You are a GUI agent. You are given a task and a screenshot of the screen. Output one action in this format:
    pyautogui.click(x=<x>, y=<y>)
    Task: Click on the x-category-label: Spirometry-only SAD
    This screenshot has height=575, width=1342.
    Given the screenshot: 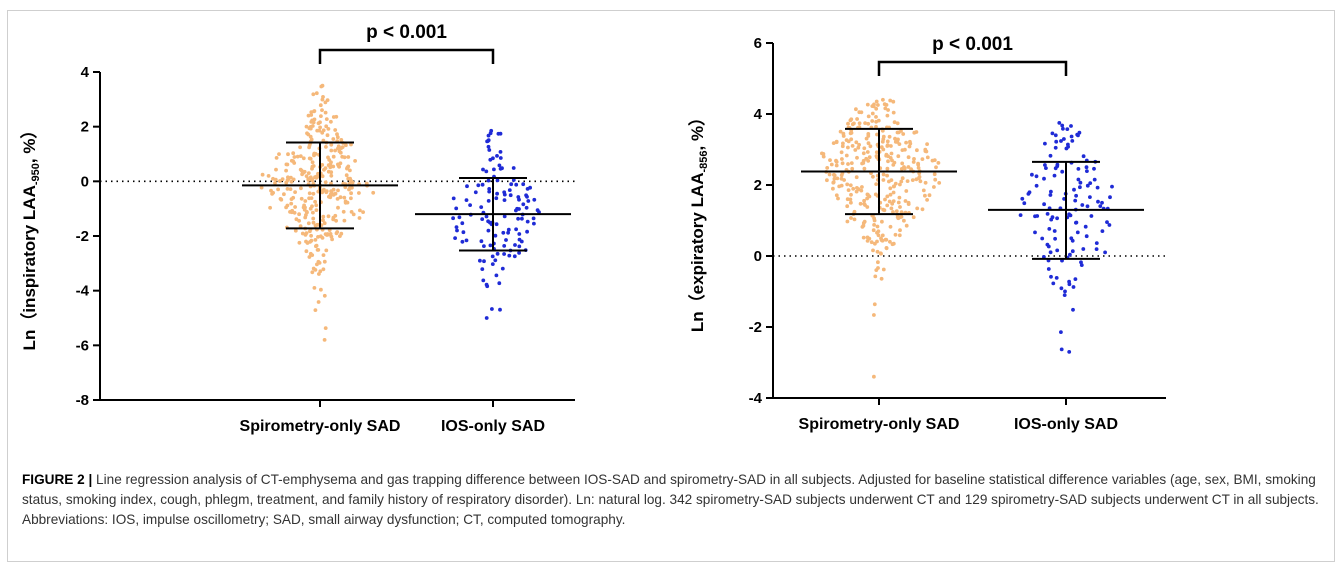 What is the action you would take?
    pyautogui.click(x=879, y=424)
    